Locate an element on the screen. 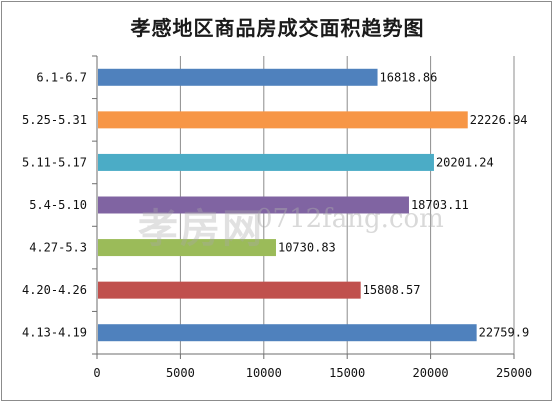 This screenshot has width=555, height=404. category-label: 4.20-4.26 is located at coordinates (54, 290).